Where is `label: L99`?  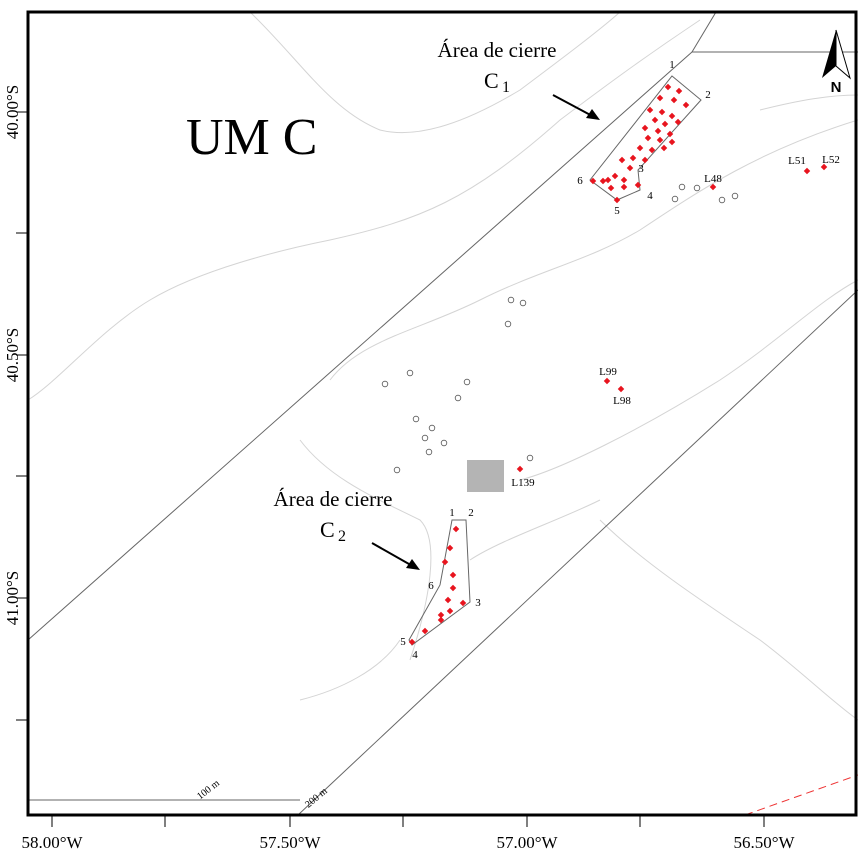
label: L99 is located at coordinates (608, 372).